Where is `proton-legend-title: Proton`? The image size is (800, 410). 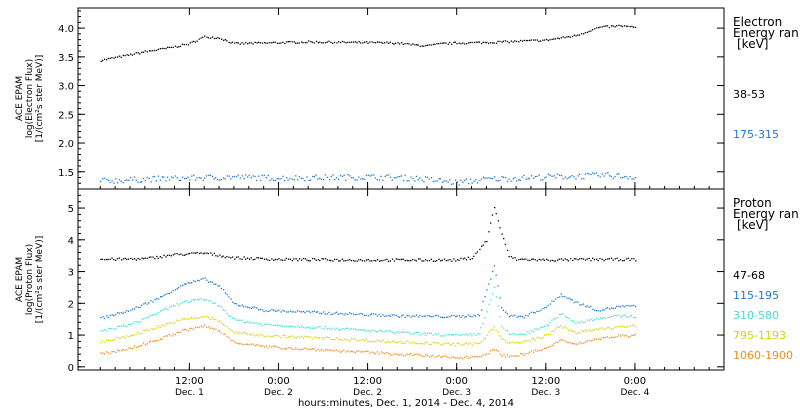 proton-legend-title: Proton is located at coordinates (752, 203).